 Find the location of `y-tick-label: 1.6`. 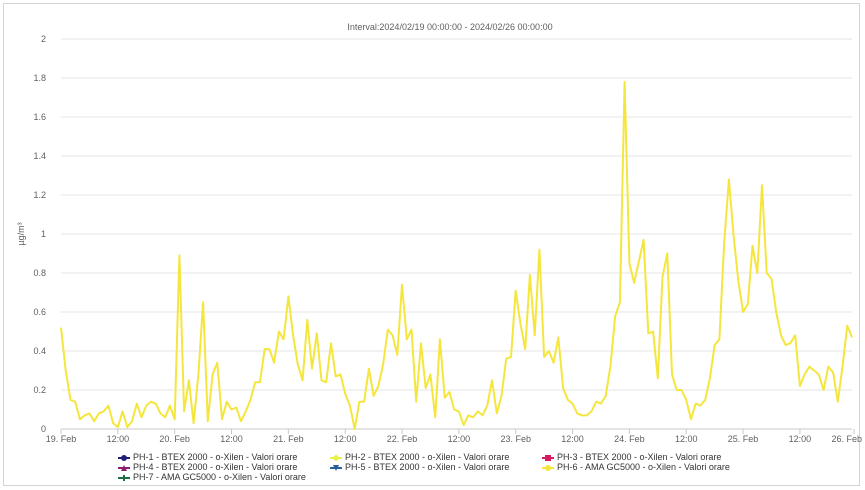

y-tick-label: 1.6 is located at coordinates (39, 117).